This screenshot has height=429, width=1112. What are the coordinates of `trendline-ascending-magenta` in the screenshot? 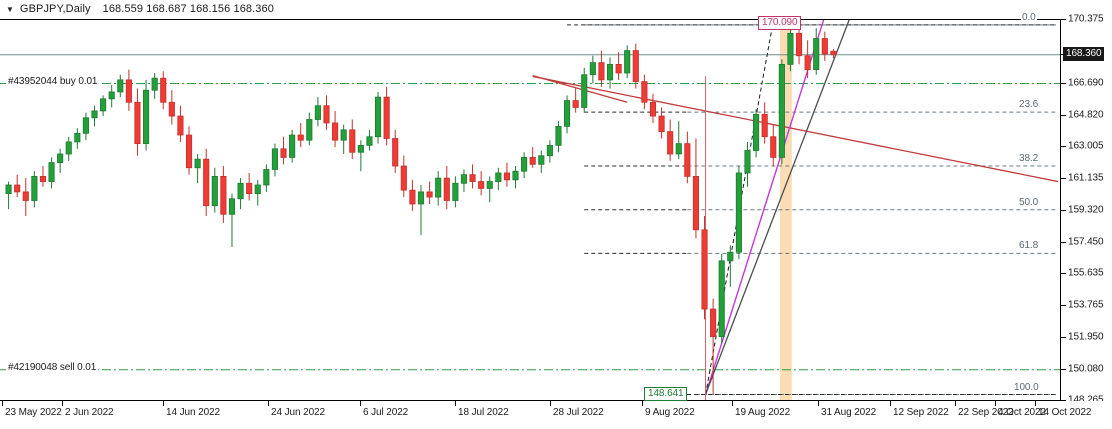 It's located at (764, 207).